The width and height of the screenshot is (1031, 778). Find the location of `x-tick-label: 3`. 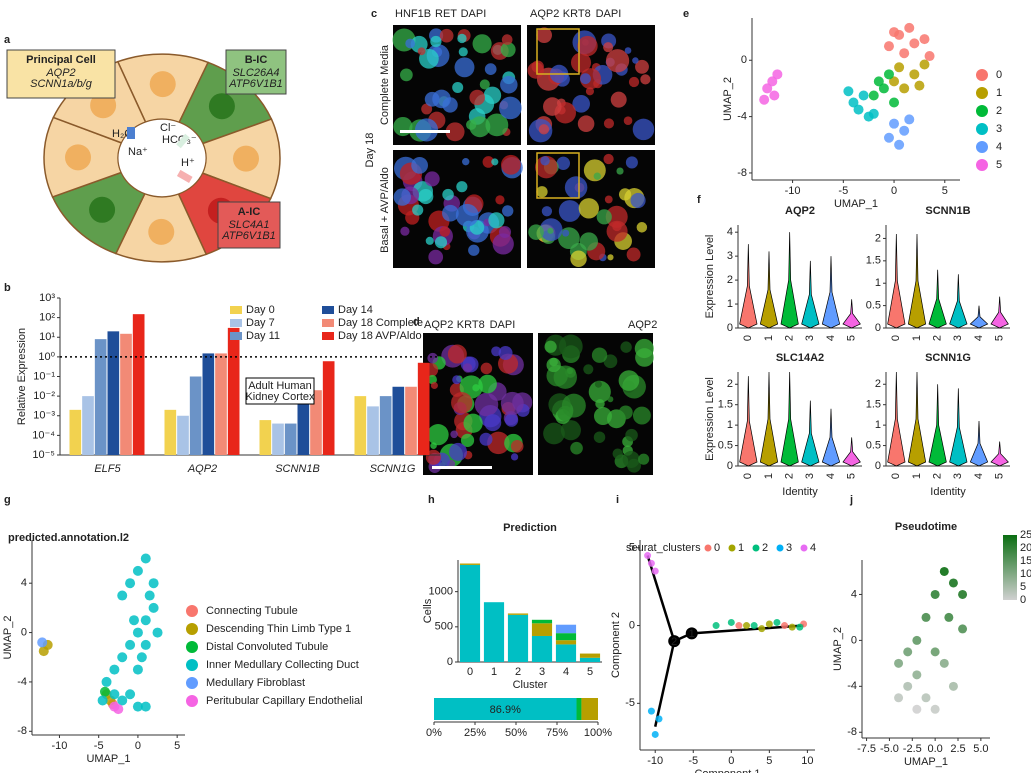

x-tick-label: 3 is located at coordinates (958, 476).